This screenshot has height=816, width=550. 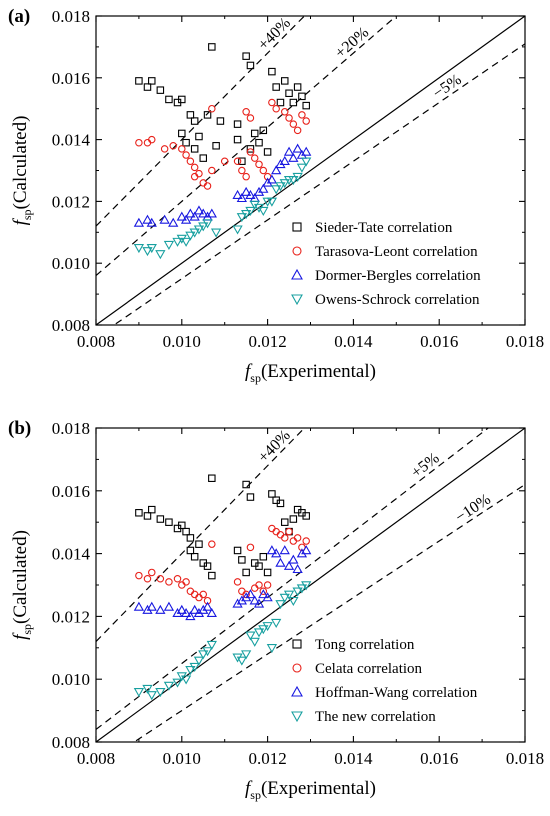 What do you see at coordinates (425, 466) in the screenshot?
I see `reference-line-label: +5%` at bounding box center [425, 466].